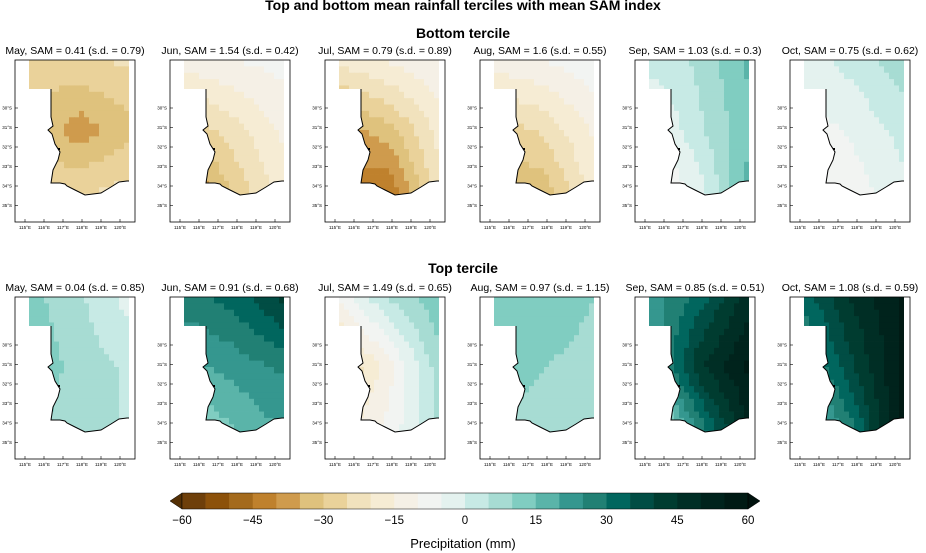 The height and width of the screenshot is (553, 926). What do you see at coordinates (243, 142) in the screenshot?
I see `coastline` at bounding box center [243, 142].